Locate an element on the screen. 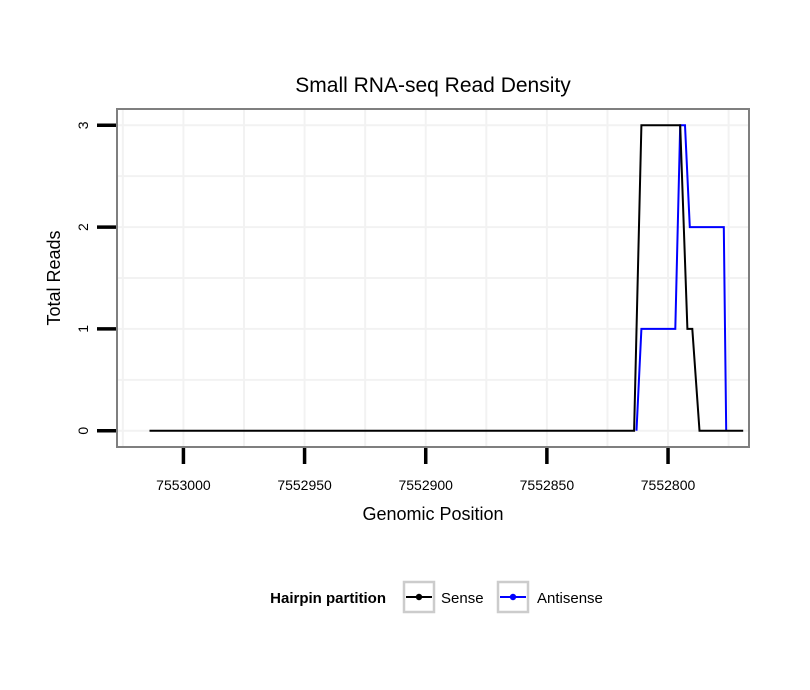  x-axis-label: Genomic Position is located at coordinates (432, 514).